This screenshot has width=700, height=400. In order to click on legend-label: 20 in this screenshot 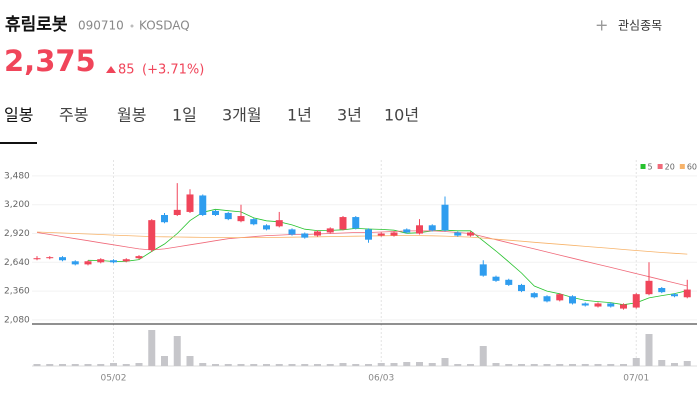, I will do `click(670, 167)`.